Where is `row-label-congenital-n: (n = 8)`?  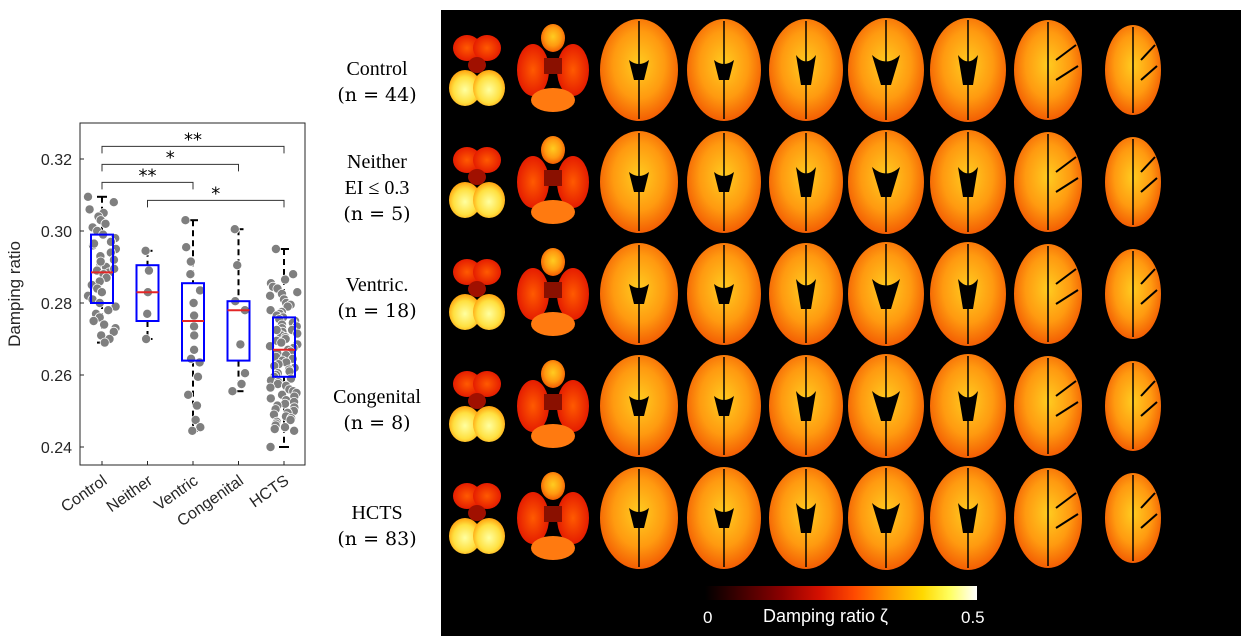
row-label-congenital-n: (n = 8) is located at coordinates (377, 423).